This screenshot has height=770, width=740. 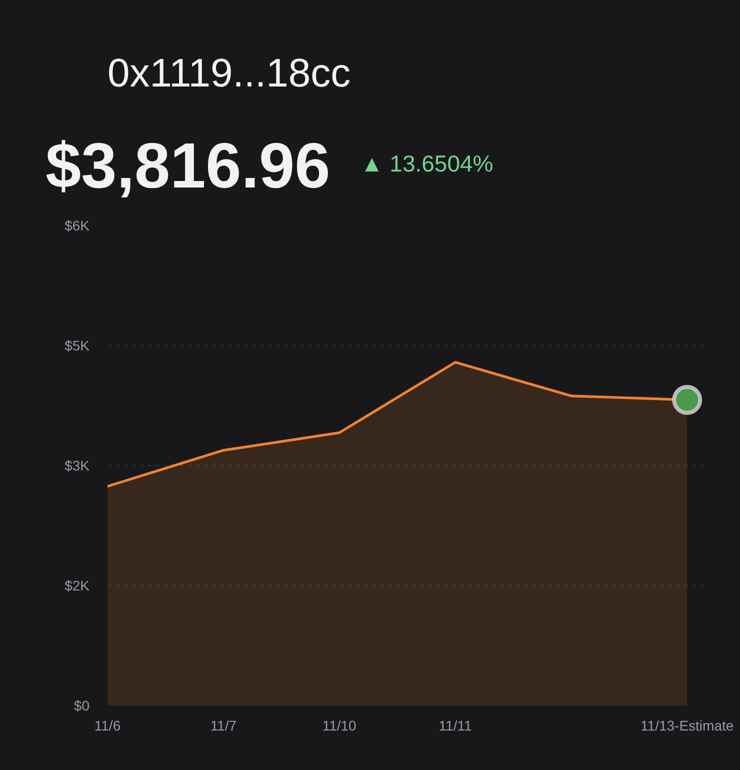 I want to click on x-tick-label: 11/11, so click(x=455, y=726).